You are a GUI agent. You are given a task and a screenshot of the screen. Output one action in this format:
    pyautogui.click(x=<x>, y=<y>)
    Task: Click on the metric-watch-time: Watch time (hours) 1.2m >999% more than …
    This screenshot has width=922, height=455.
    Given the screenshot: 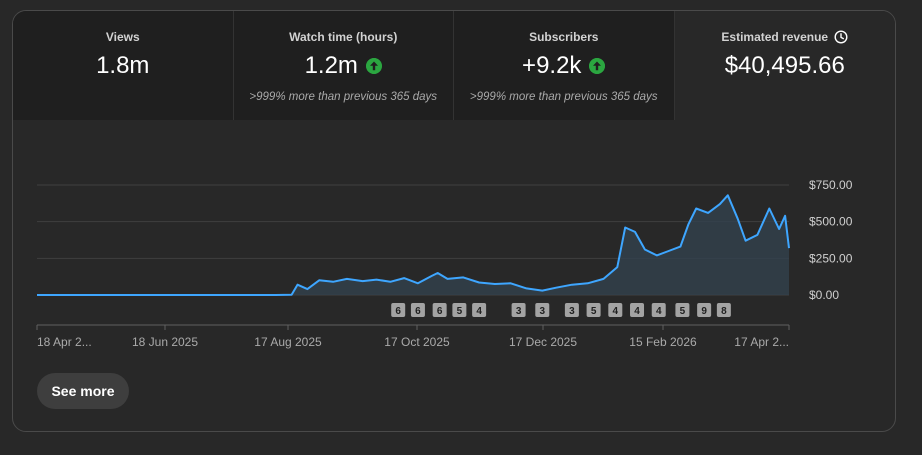 What is the action you would take?
    pyautogui.click(x=343, y=65)
    